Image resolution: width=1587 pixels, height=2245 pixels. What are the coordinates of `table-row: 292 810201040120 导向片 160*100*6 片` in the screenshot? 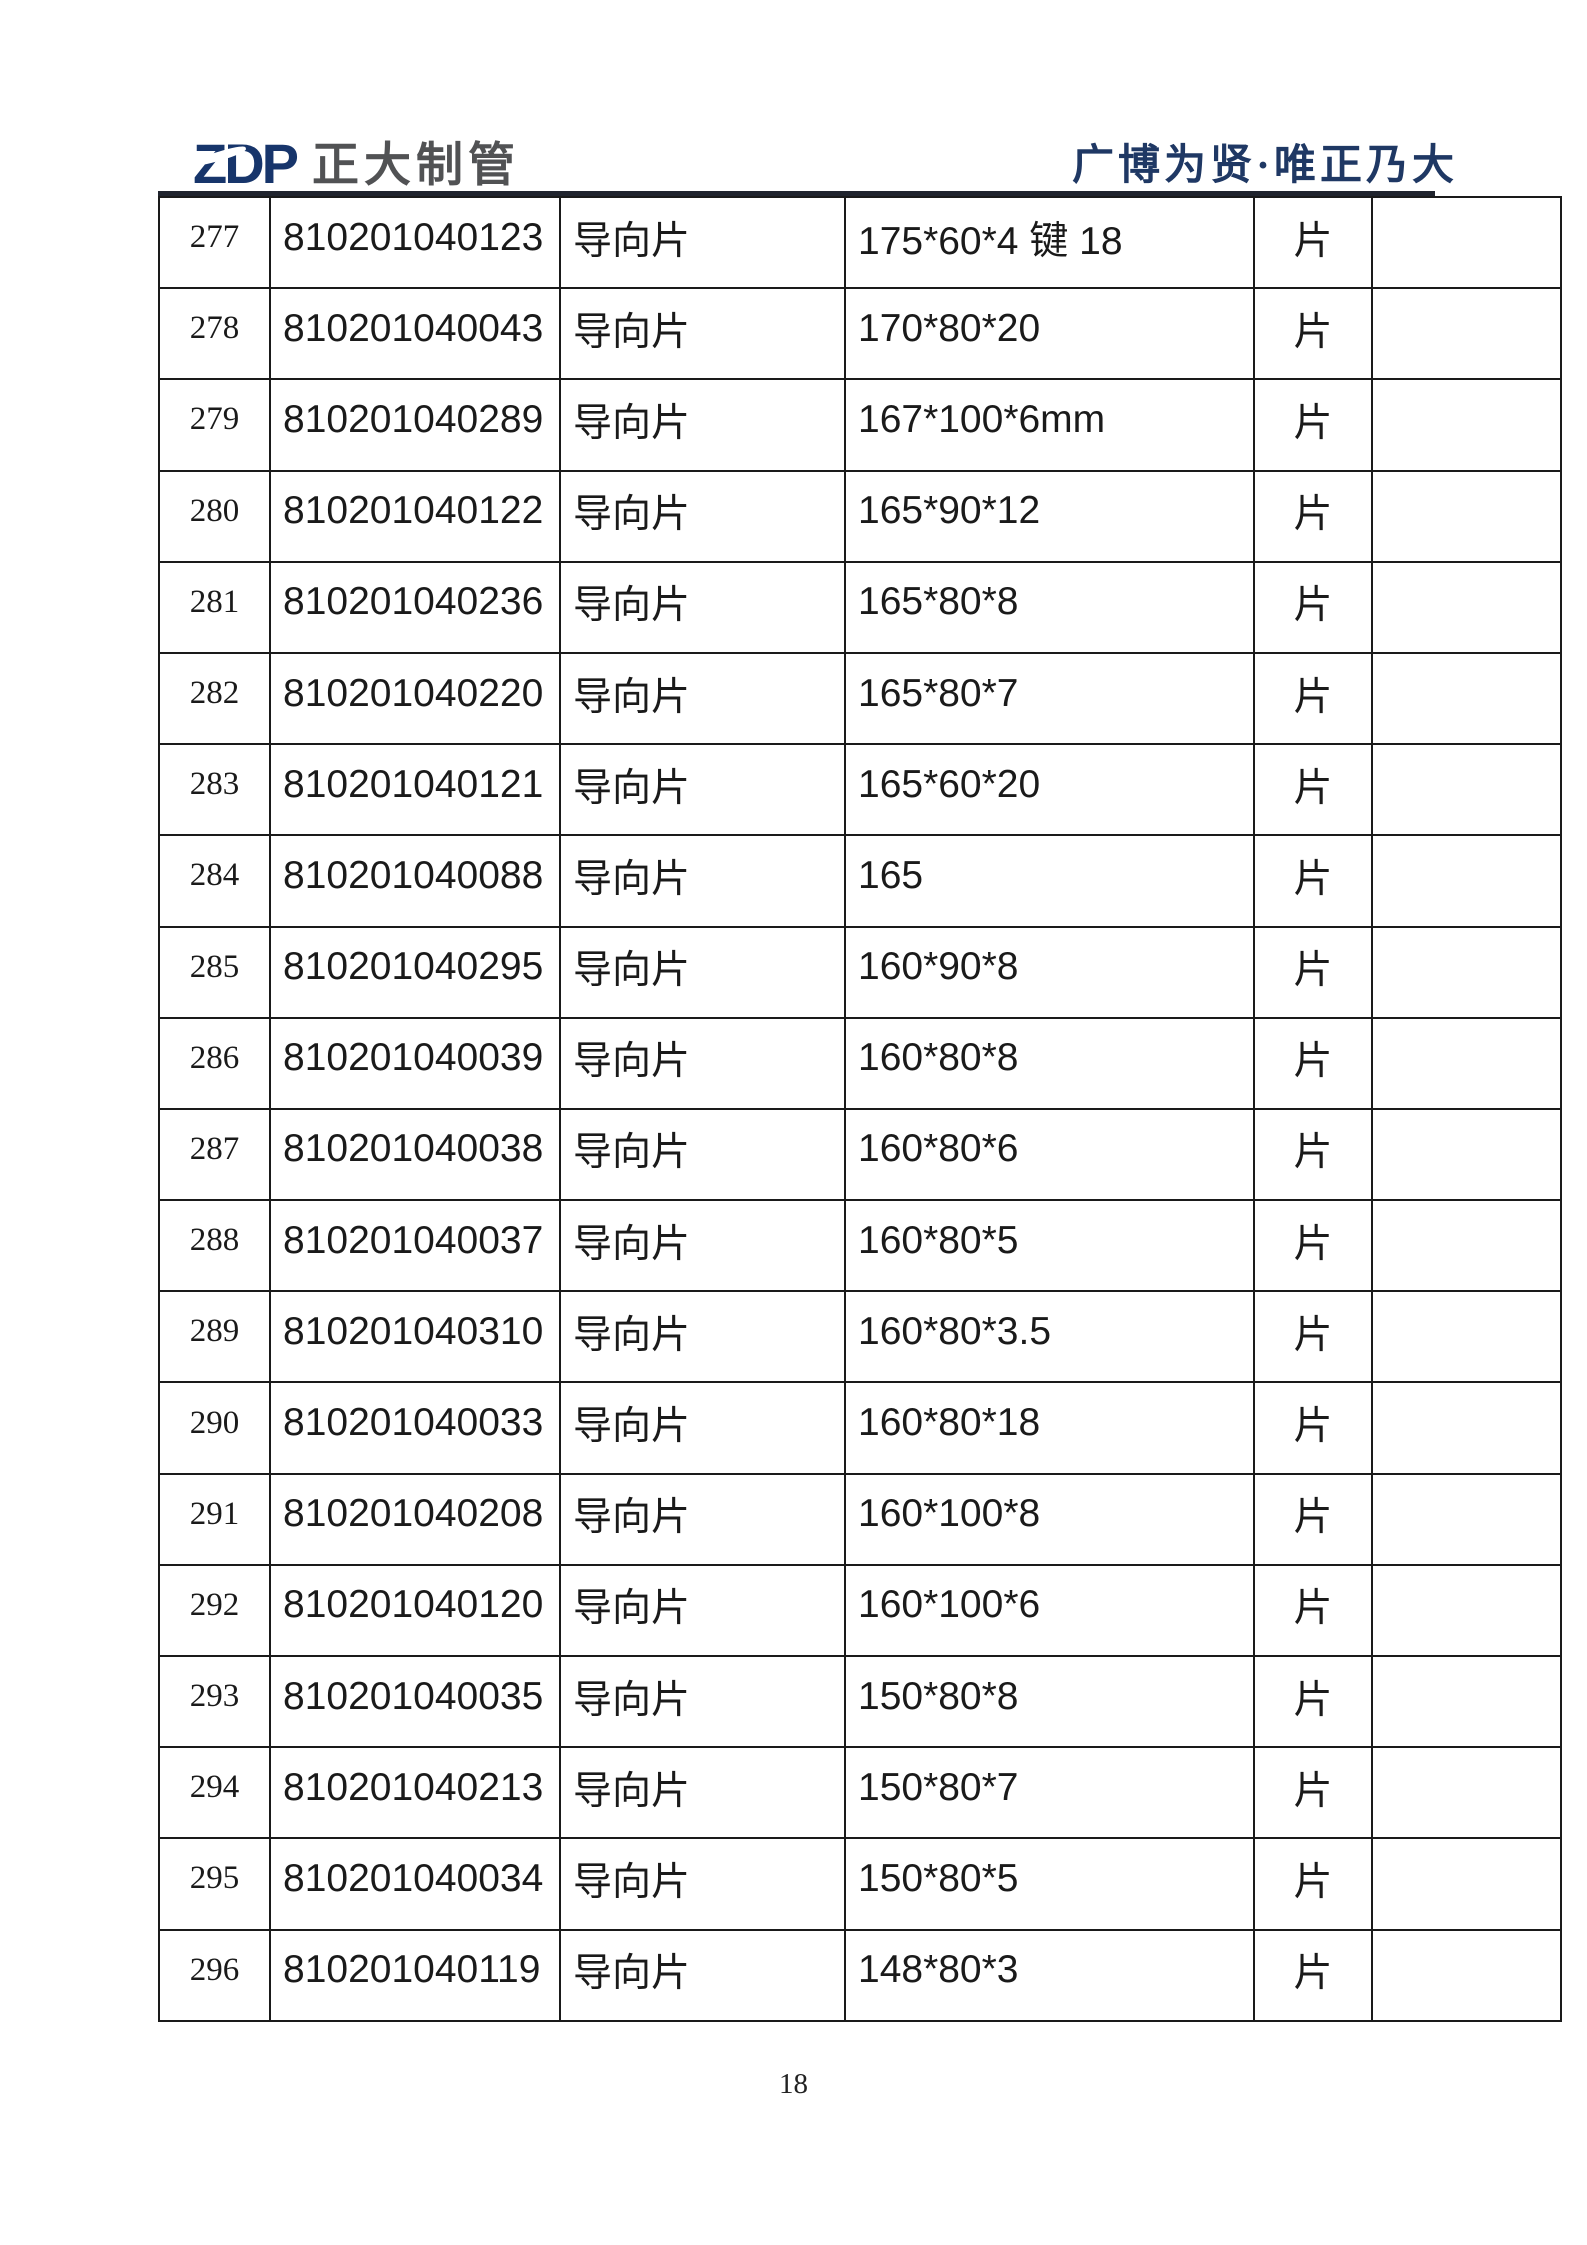 It's located at (860, 1610).